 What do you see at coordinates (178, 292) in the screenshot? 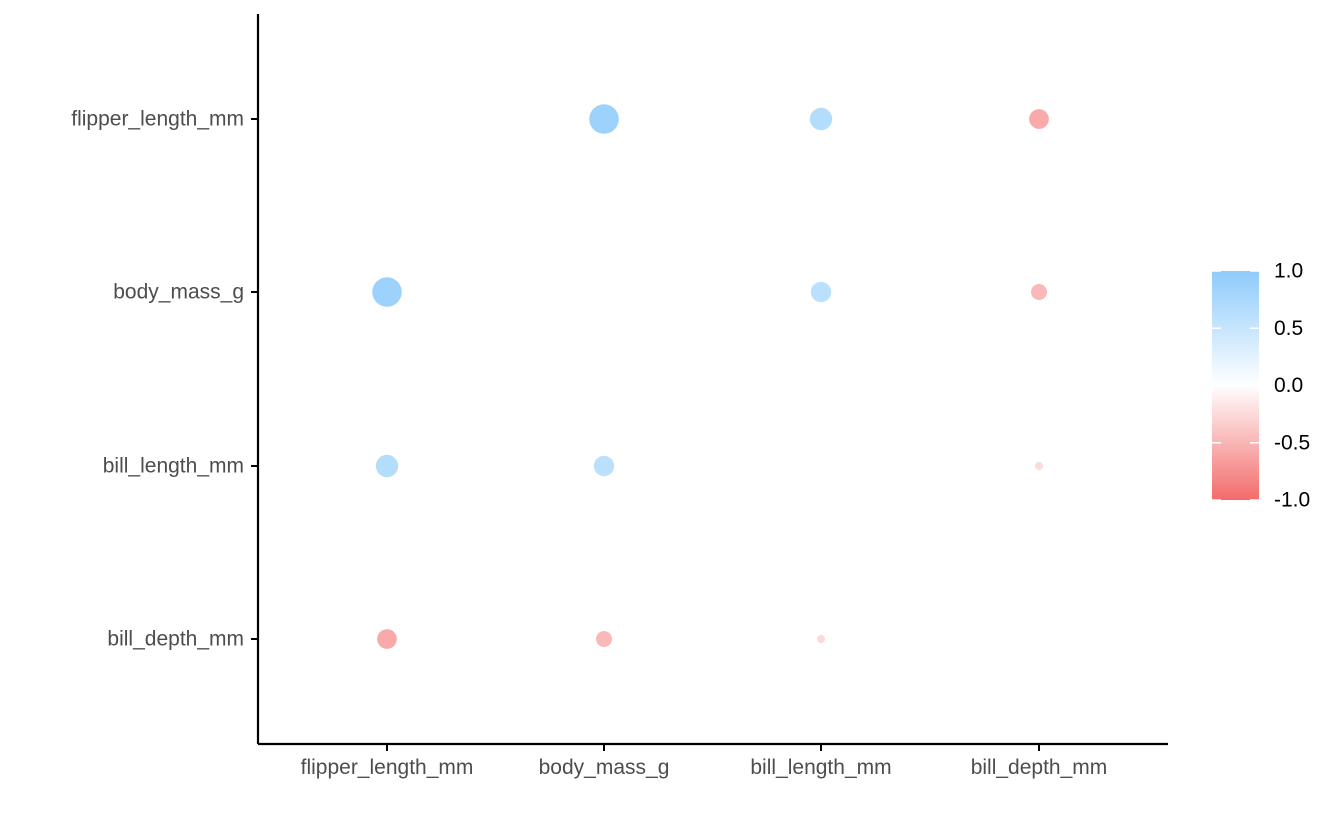
I see `y-tick-label-body-mass-g: body_mass_g` at bounding box center [178, 292].